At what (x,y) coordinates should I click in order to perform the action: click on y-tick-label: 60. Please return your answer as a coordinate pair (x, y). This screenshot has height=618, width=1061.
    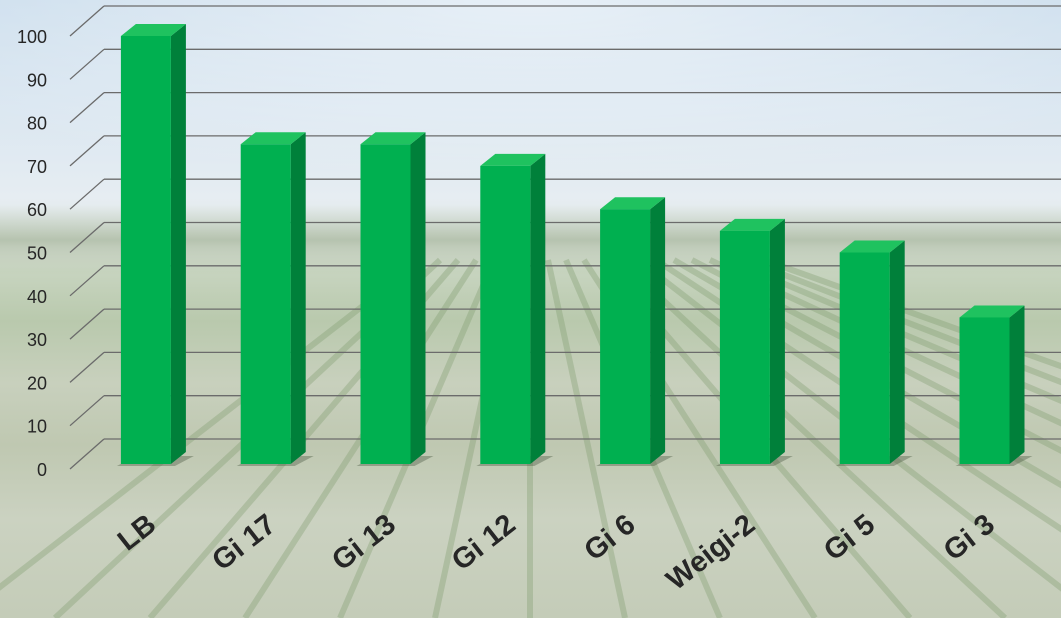
    Looking at the image, I should click on (37, 210).